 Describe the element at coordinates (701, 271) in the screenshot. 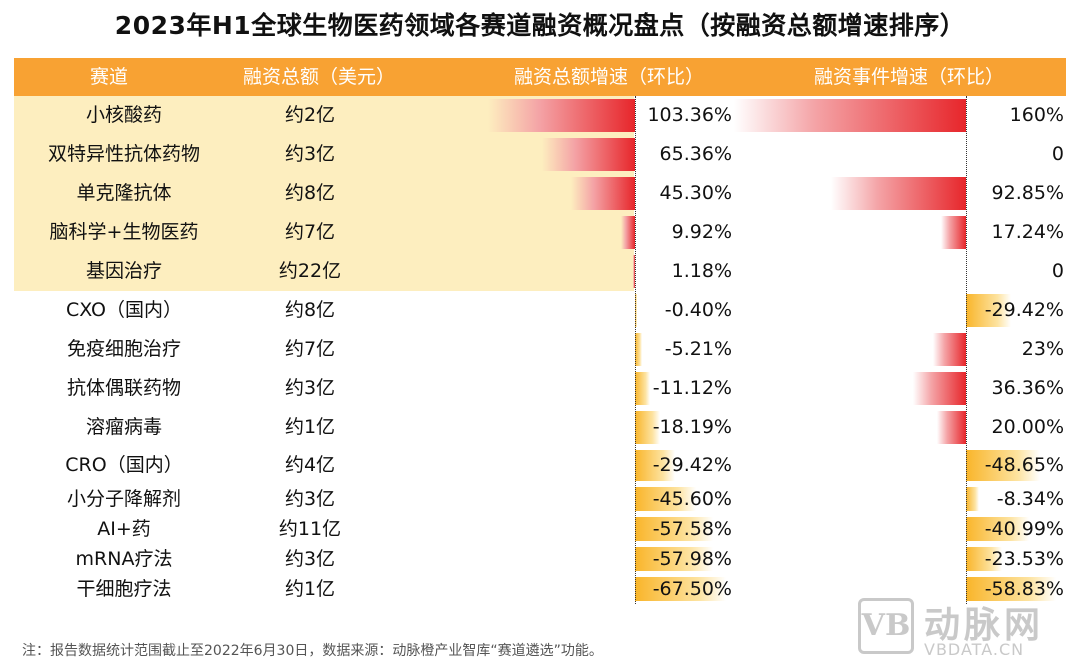

I see `amount-growth-label: 1.18%` at that location.